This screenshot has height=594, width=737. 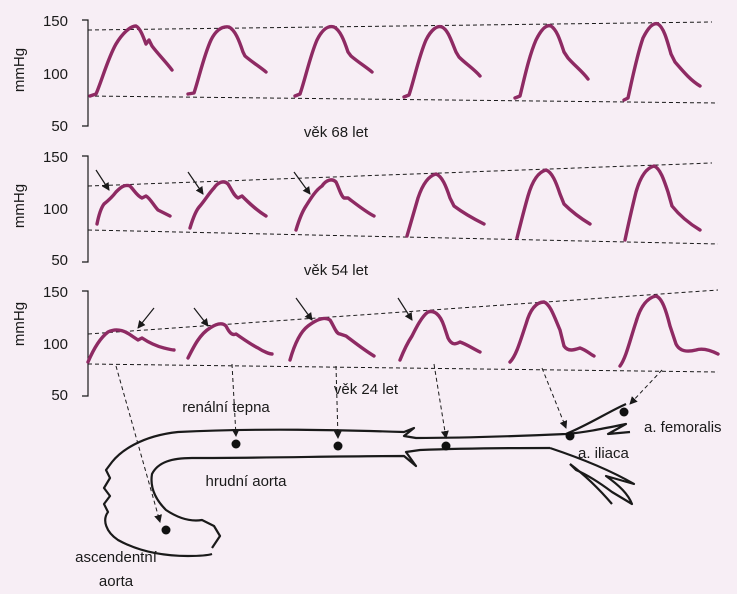 I want to click on label-renal-artery: renální tepna, so click(x=226, y=407).